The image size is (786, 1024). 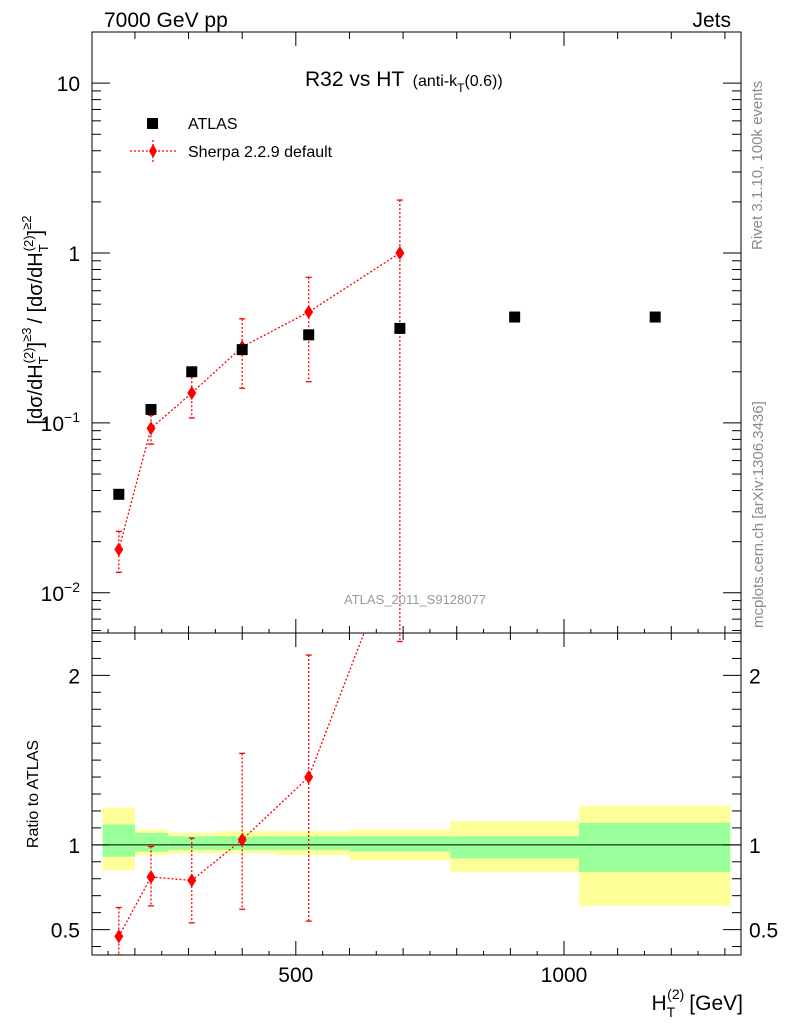 I want to click on legend-atlas-marker, so click(x=152, y=123).